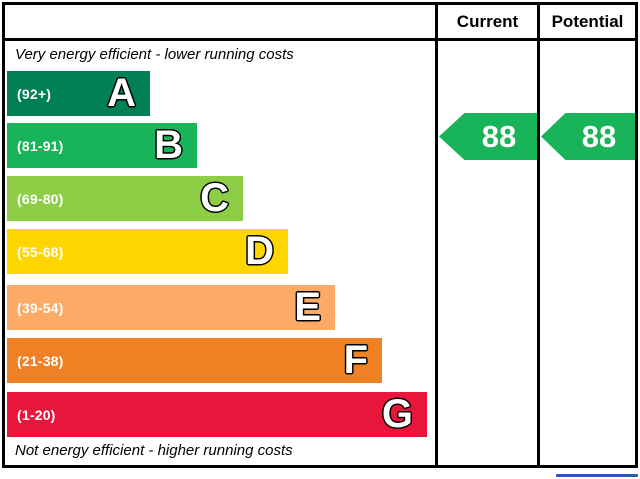 The image size is (640, 479). What do you see at coordinates (168, 144) in the screenshot?
I see `band-letter: B` at bounding box center [168, 144].